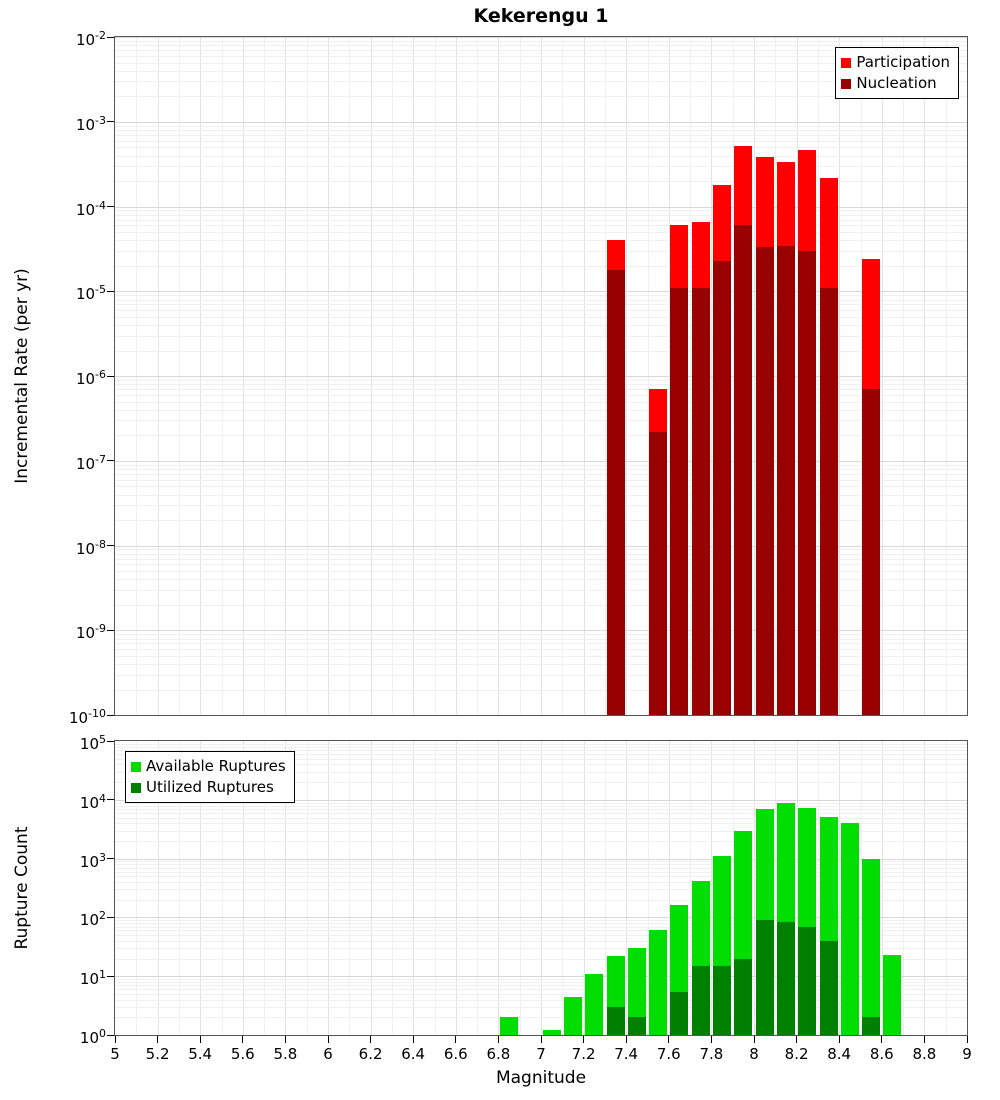 This screenshot has height=1100, width=1000. I want to click on y-tick-label: 10⁻⁶, so click(90, 378).